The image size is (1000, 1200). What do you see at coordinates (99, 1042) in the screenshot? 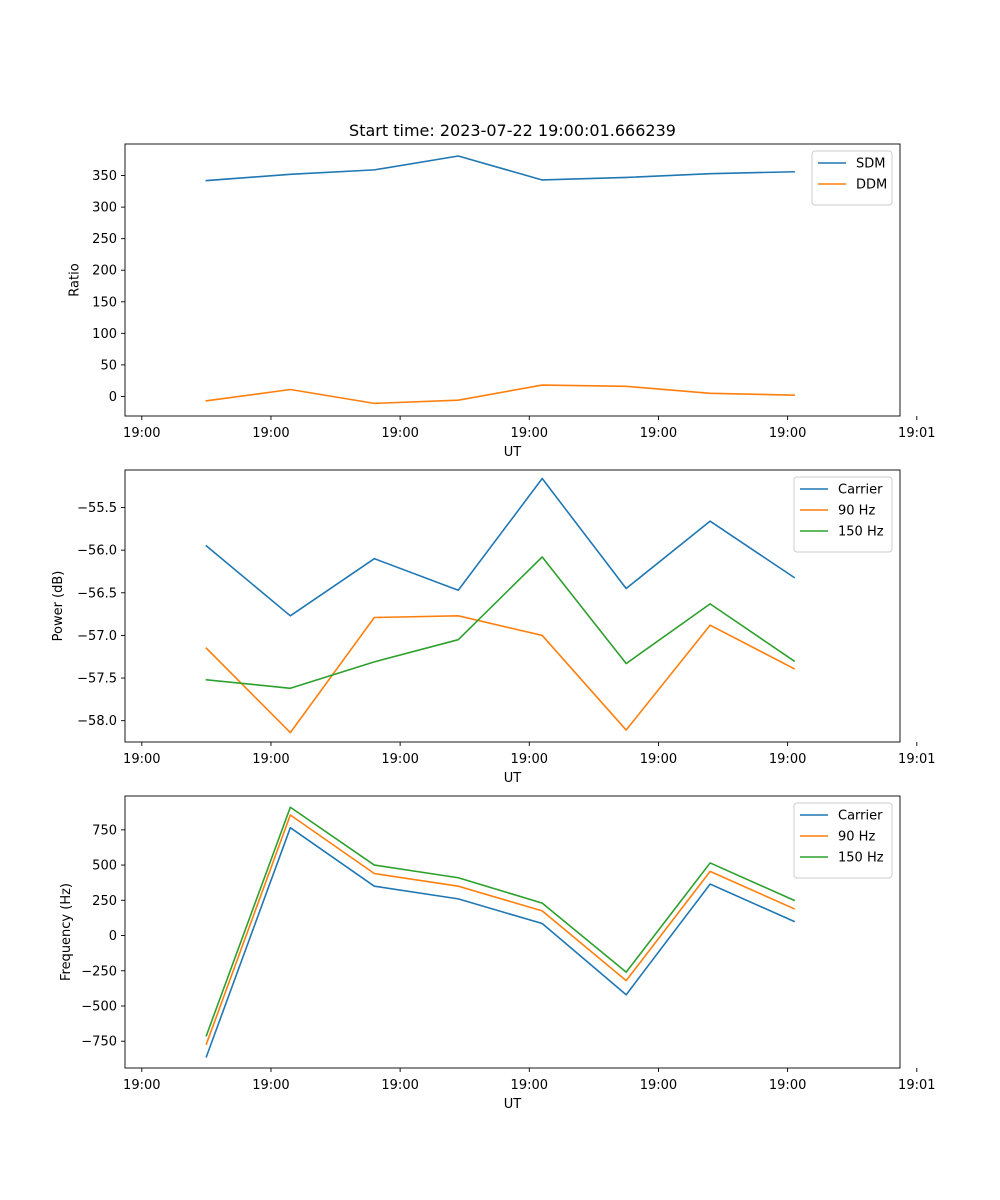
I see `y-tick-label: −750` at bounding box center [99, 1042].